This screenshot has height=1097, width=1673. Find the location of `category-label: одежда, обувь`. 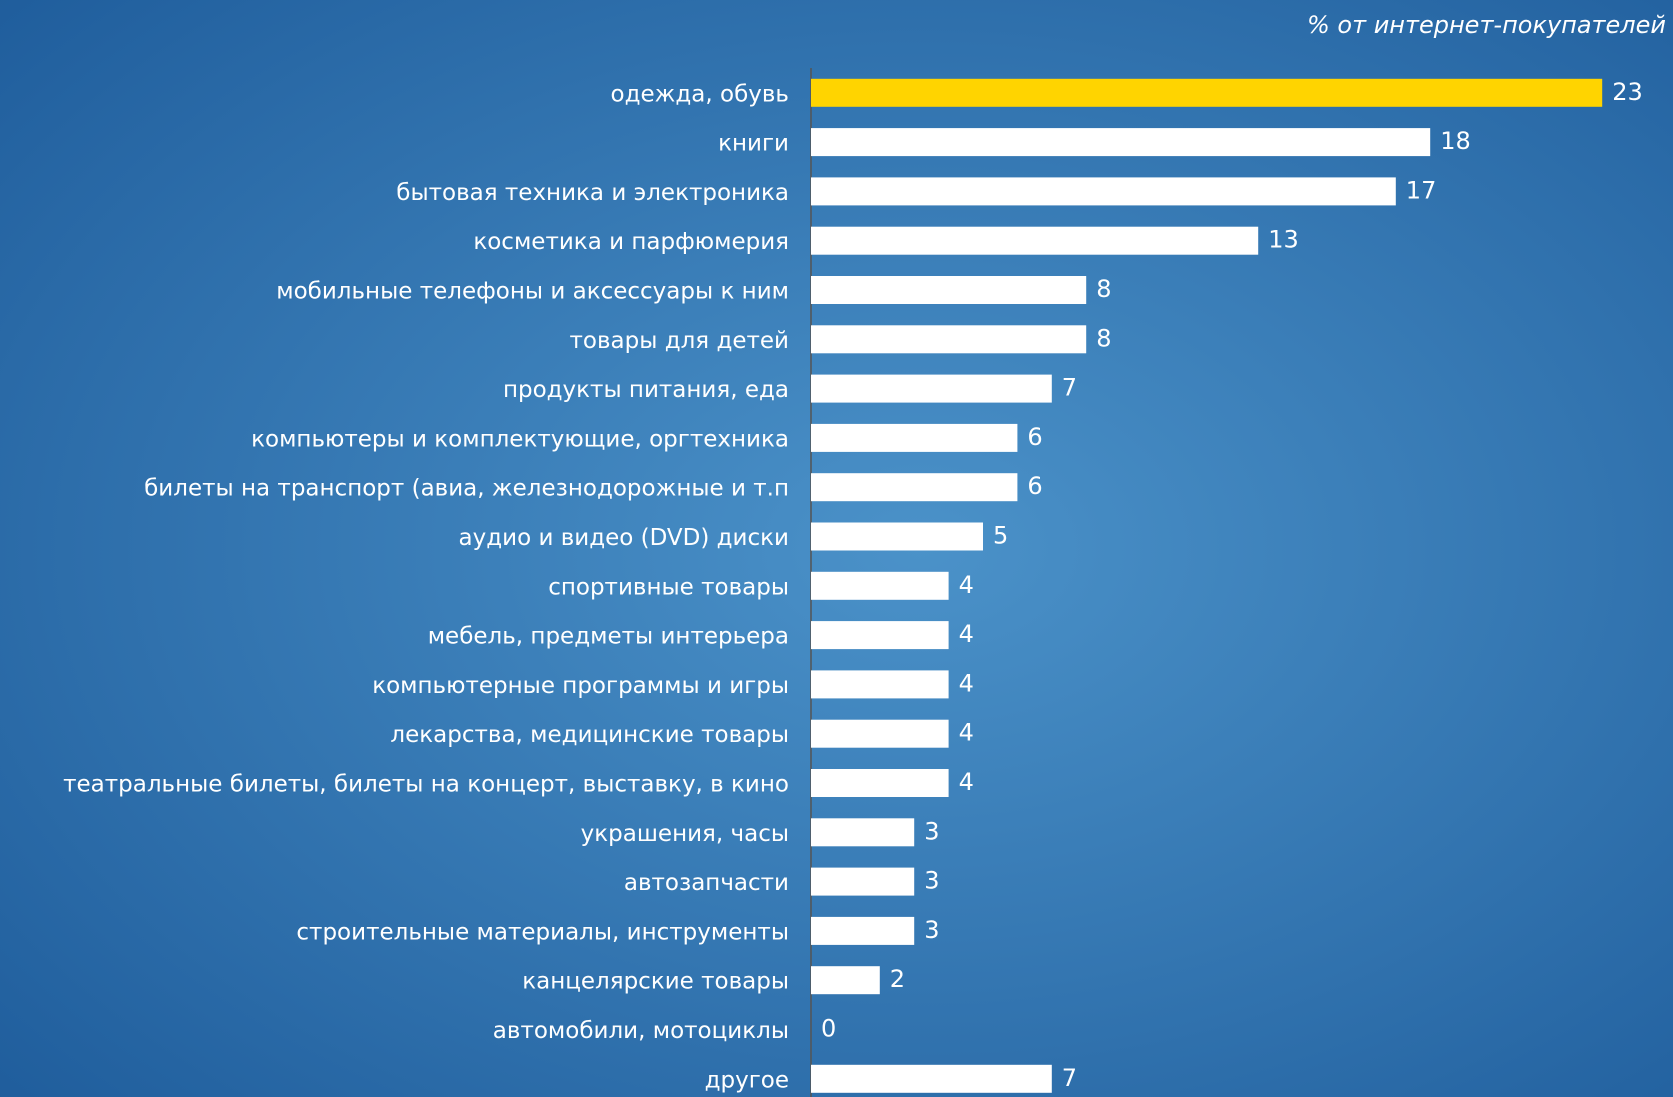

category-label: одежда, обувь is located at coordinates (700, 94).